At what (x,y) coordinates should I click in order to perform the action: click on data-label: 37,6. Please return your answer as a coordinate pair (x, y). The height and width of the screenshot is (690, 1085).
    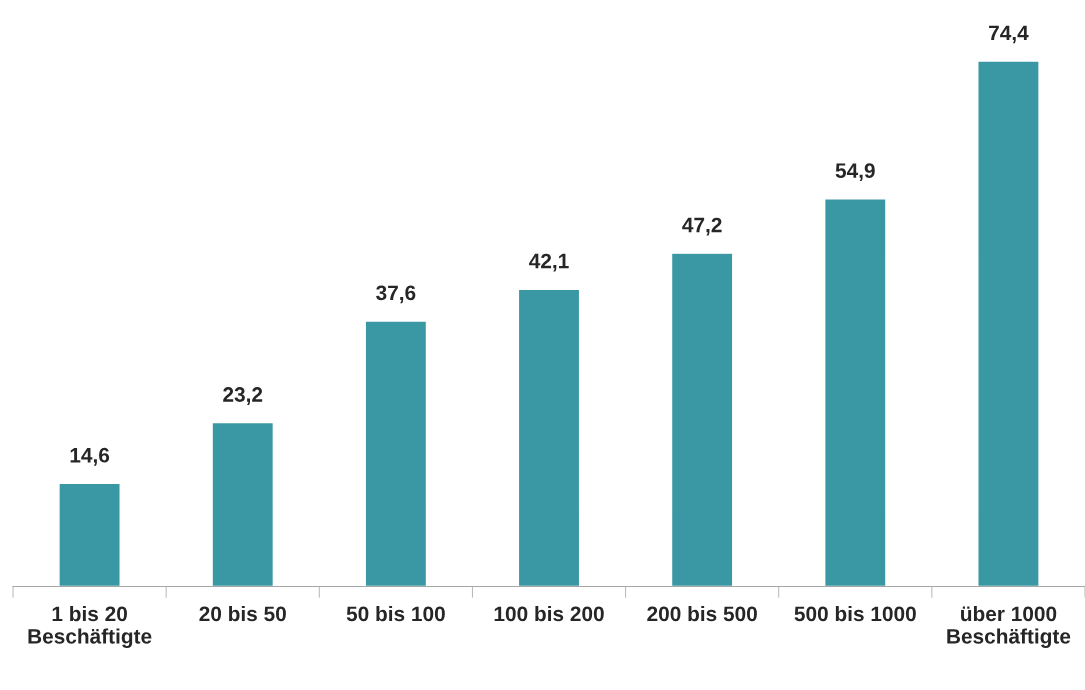
    Looking at the image, I should click on (396, 294).